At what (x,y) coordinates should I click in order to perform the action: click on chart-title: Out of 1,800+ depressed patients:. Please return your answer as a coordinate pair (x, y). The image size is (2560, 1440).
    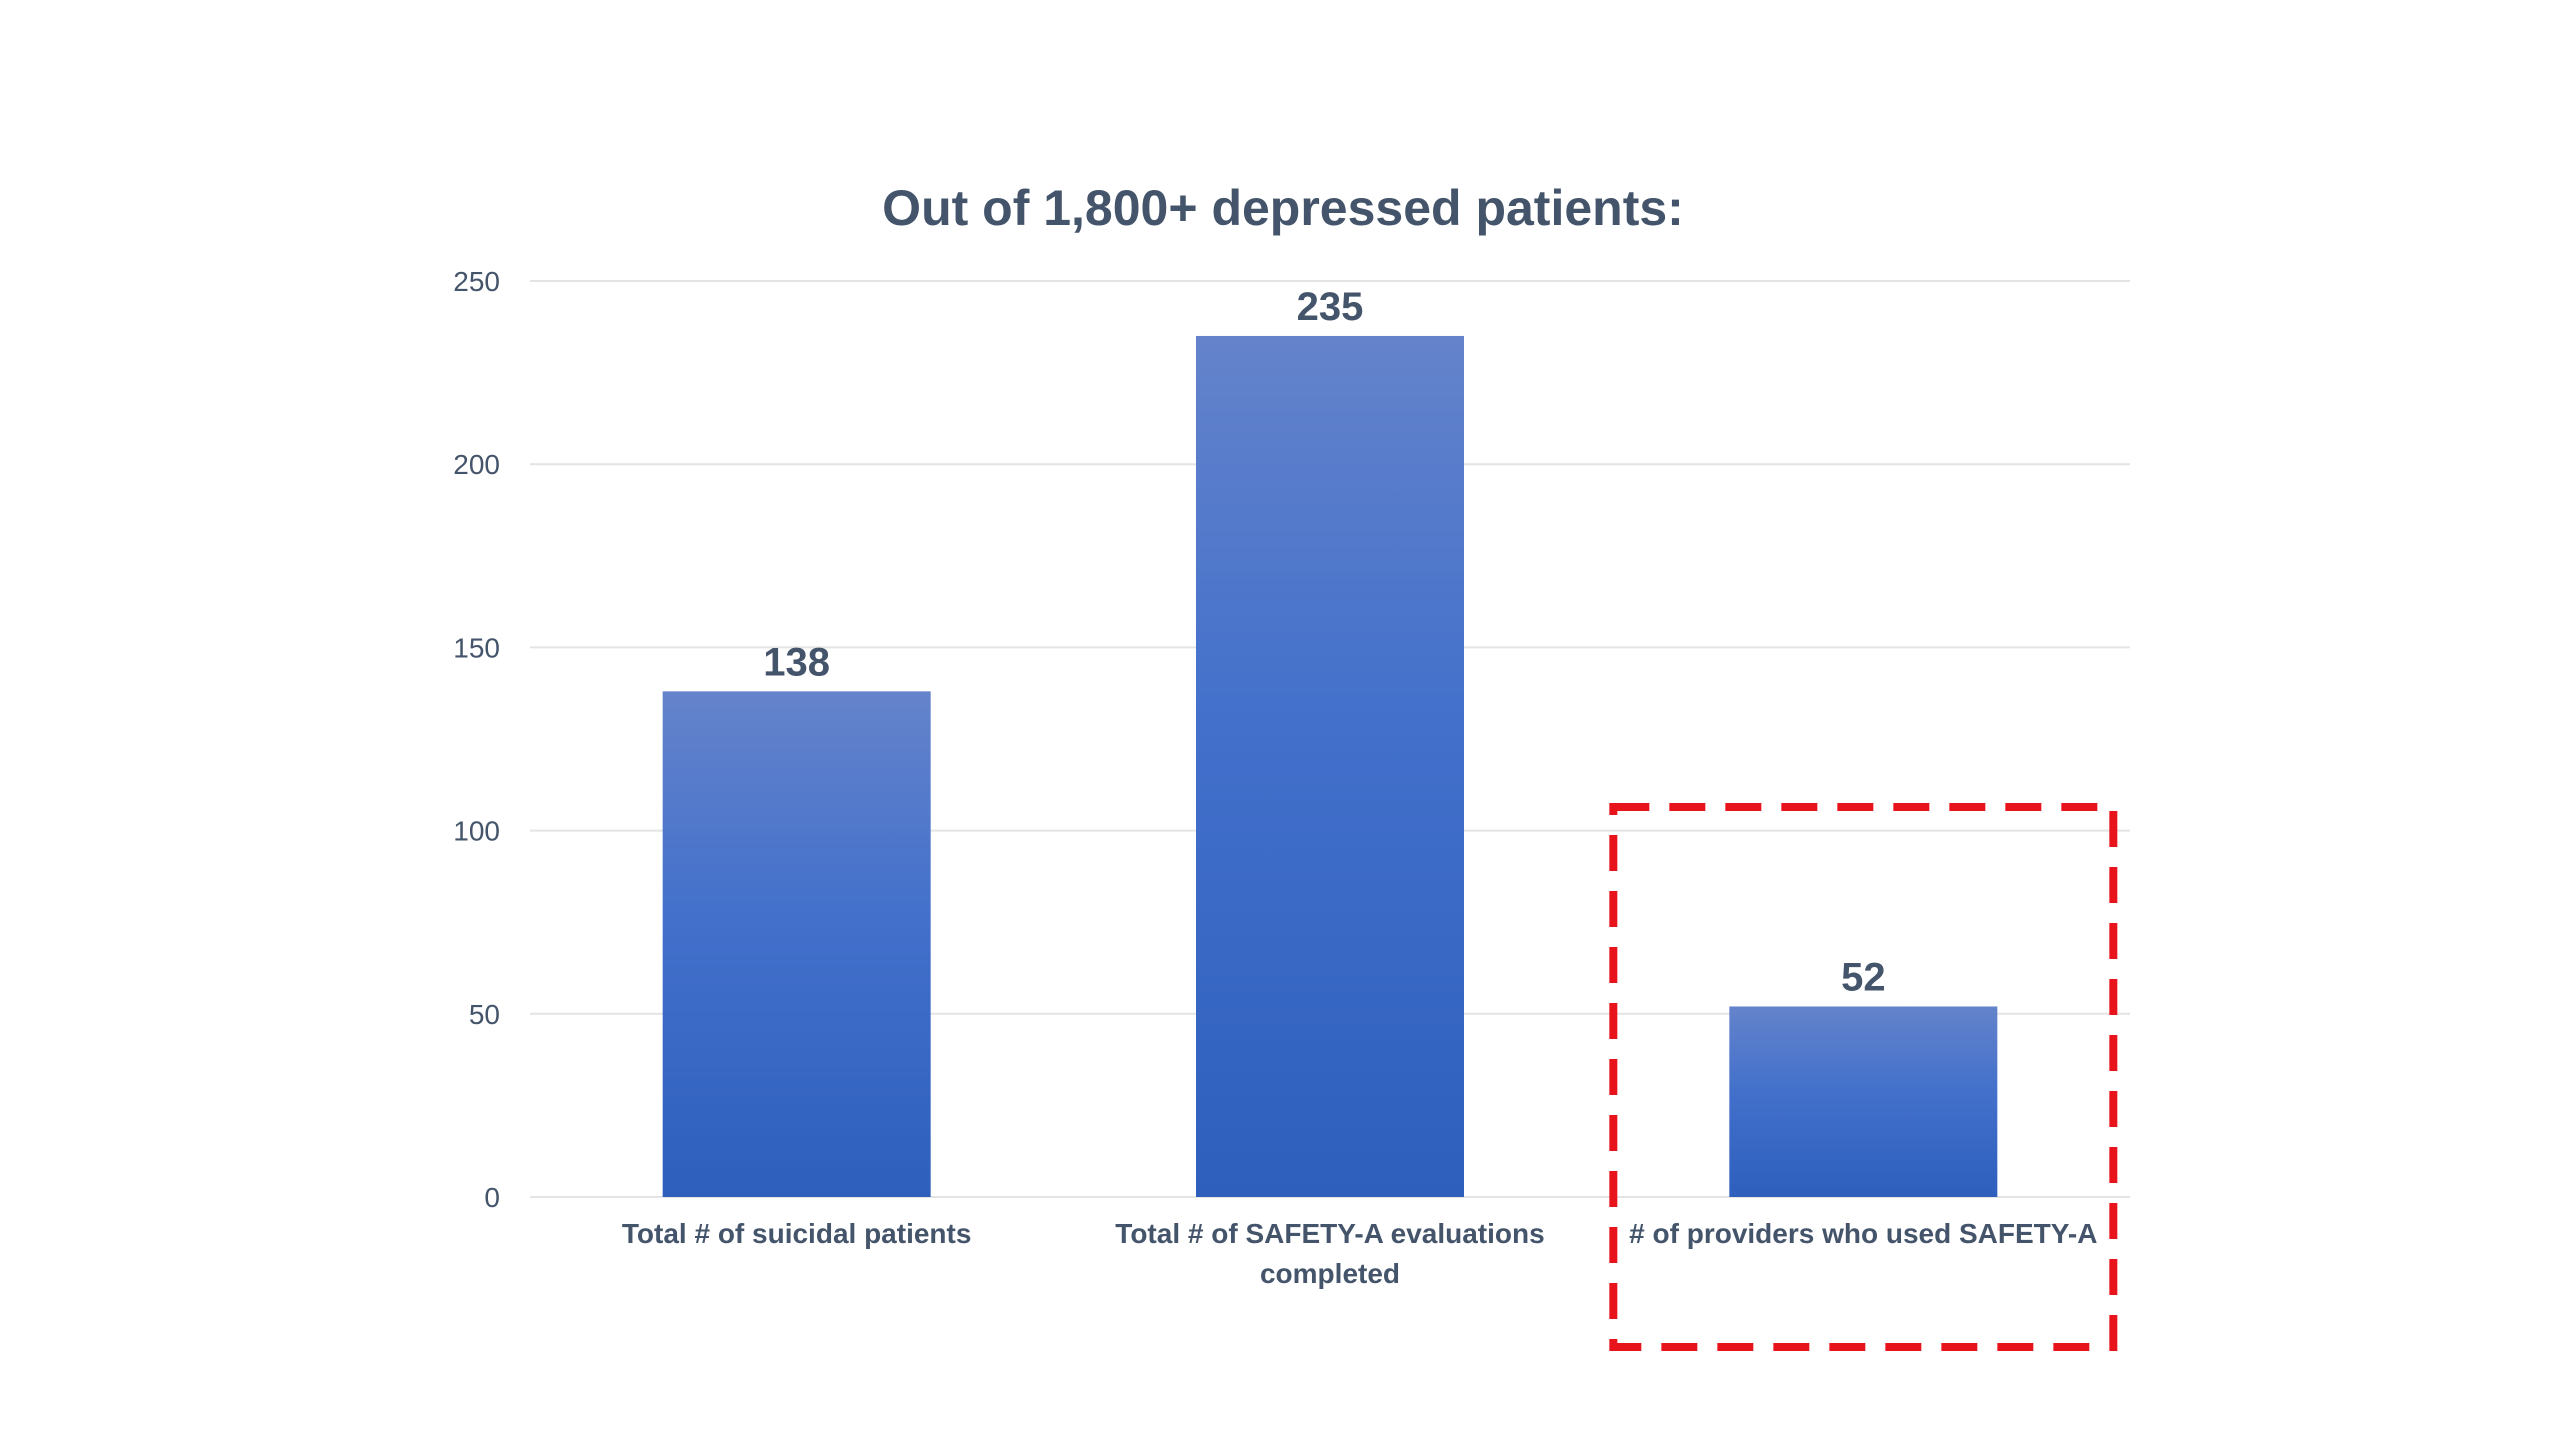
    Looking at the image, I should click on (1283, 208).